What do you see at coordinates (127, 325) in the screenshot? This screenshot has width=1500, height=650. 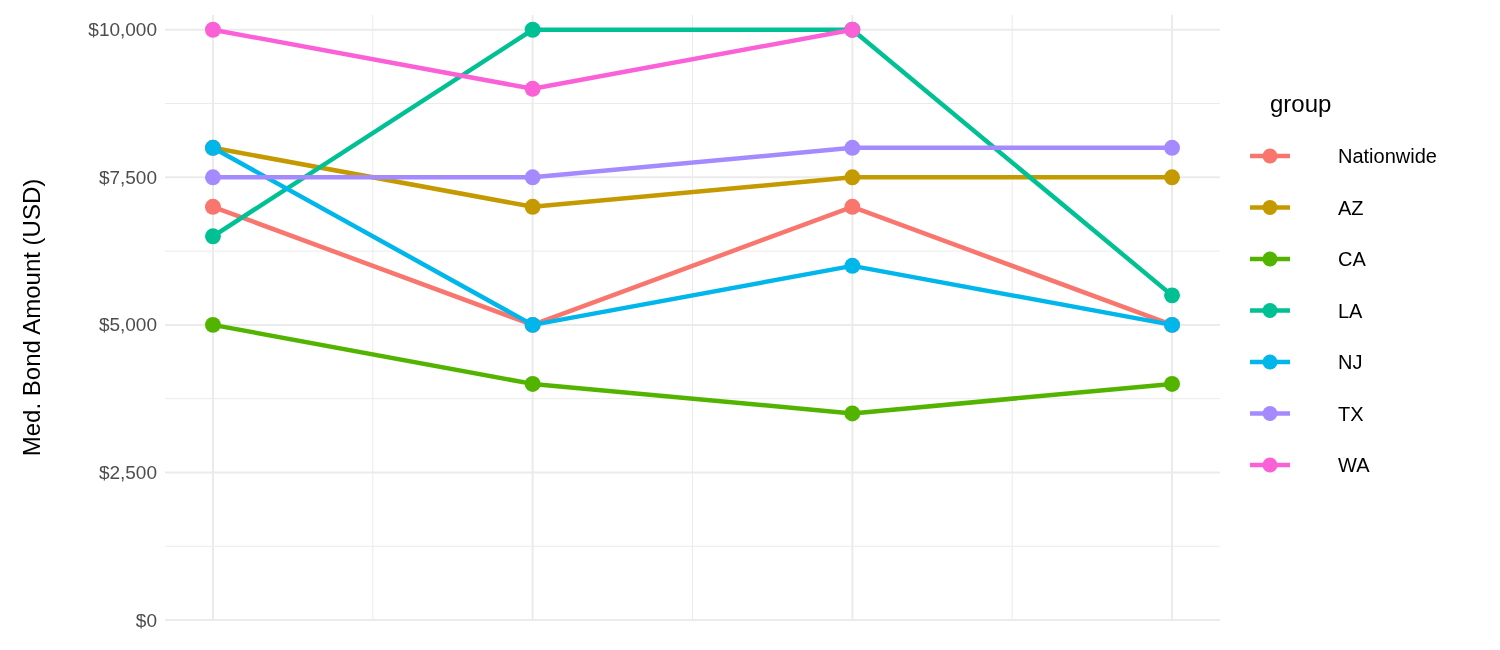 I see `y-tick-label: $5,000` at bounding box center [127, 325].